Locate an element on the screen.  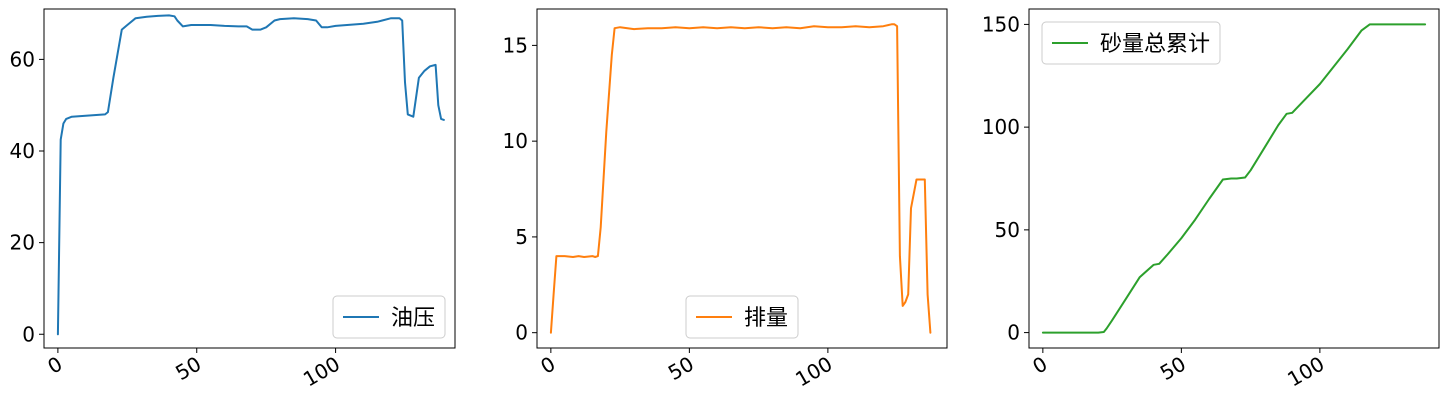
legend-label: 砂量总累计 is located at coordinates (1155, 44).